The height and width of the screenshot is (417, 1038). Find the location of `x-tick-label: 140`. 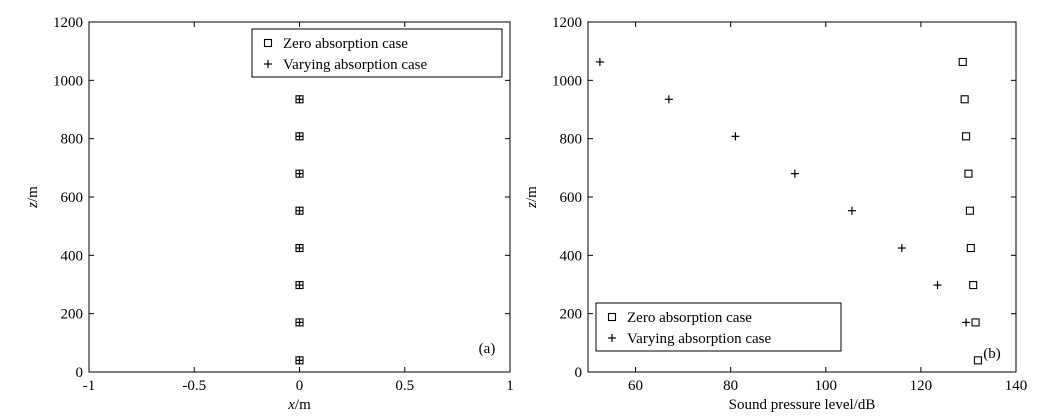

x-tick-label: 140 is located at coordinates (1016, 386).